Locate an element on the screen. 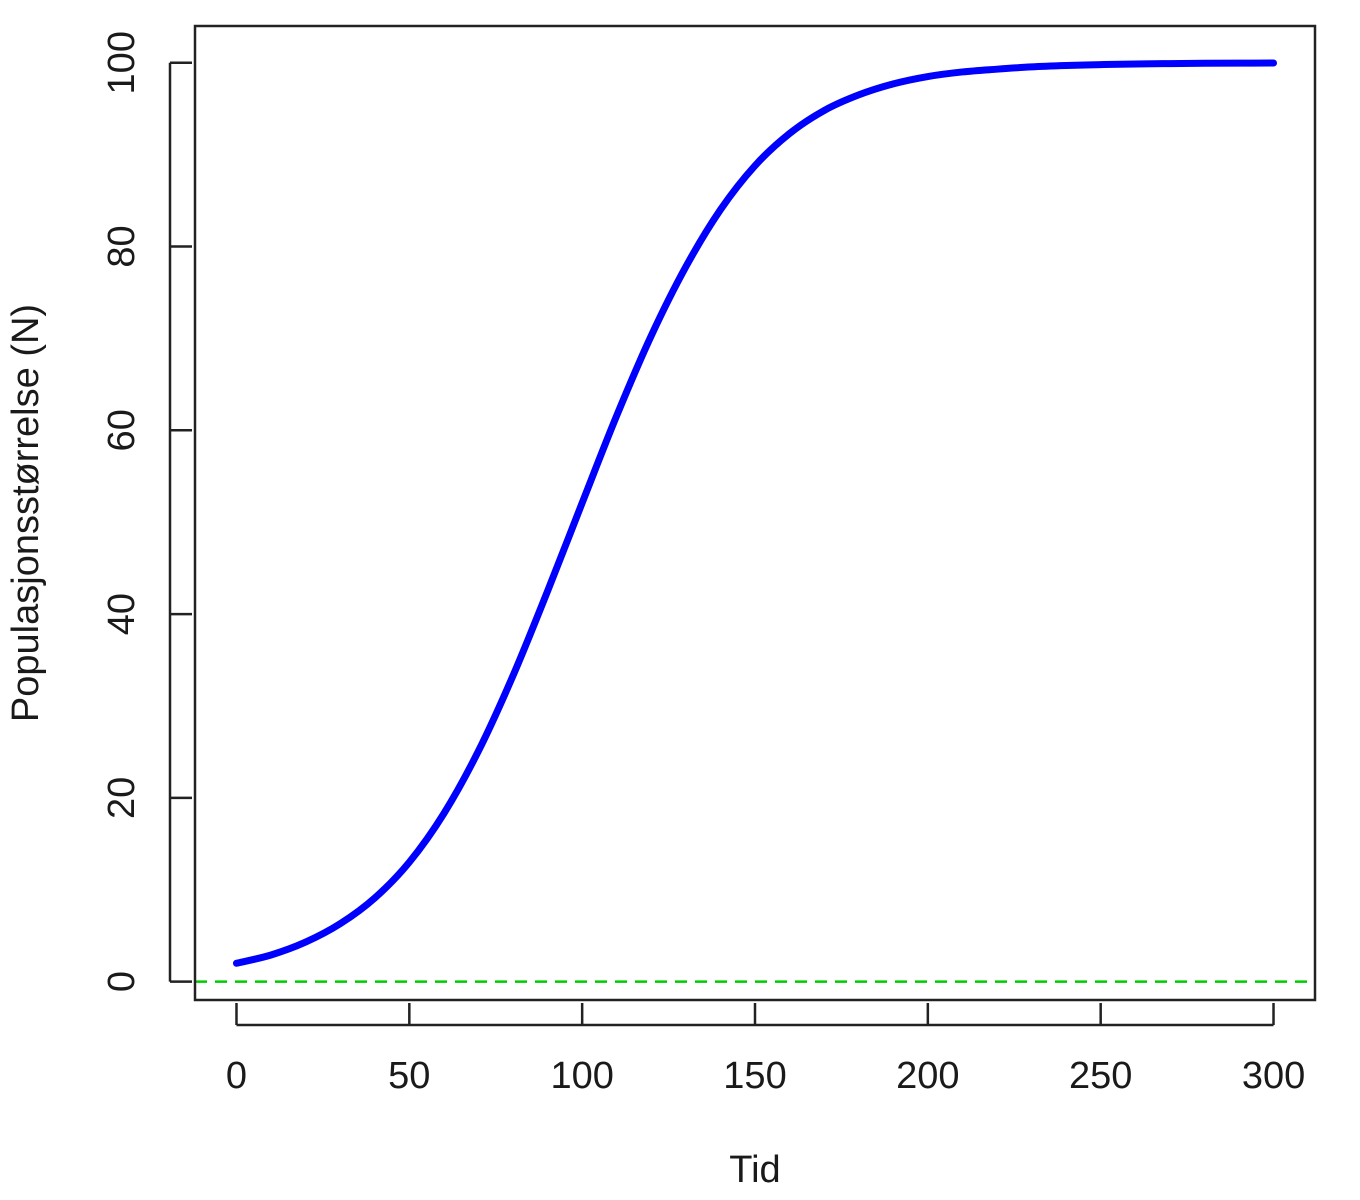 The height and width of the screenshot is (1200, 1360). y-tick-label-100: 100 is located at coordinates (122, 62).